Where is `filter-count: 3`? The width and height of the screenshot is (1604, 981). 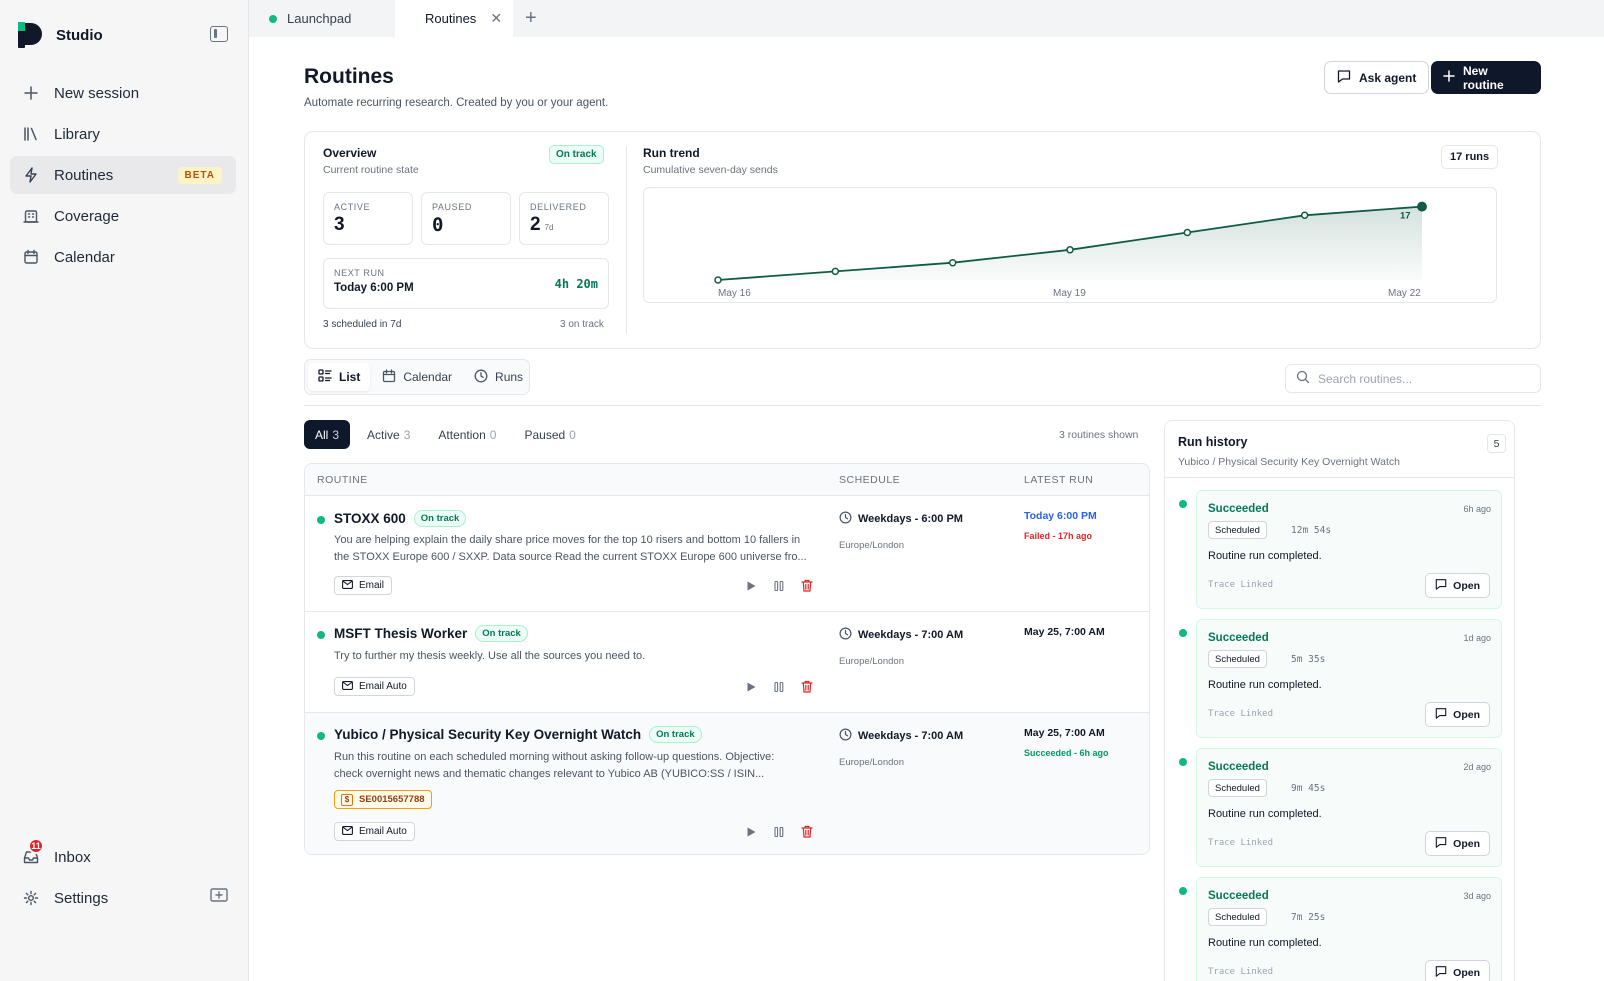
filter-count: 3 is located at coordinates (336, 434).